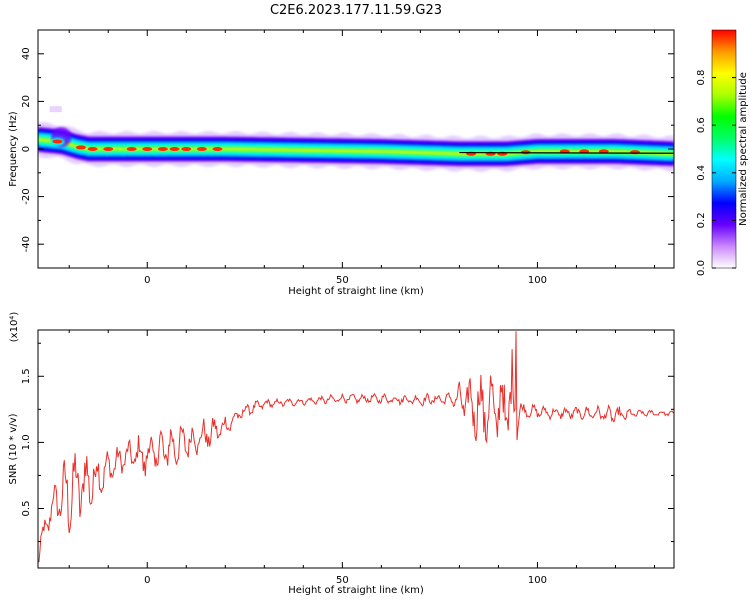  What do you see at coordinates (26, 376) in the screenshot?
I see `snr-y-tick-label: 1.5` at bounding box center [26, 376].